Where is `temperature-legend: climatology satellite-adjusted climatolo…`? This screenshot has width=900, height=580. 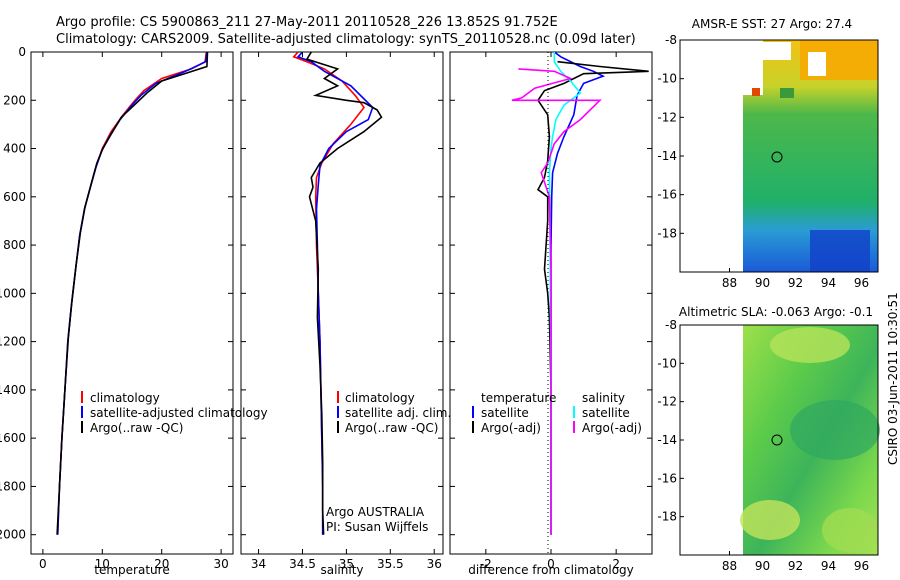
temperature-legend: climatology satellite-adjusted climatolo… is located at coordinates (174, 413).